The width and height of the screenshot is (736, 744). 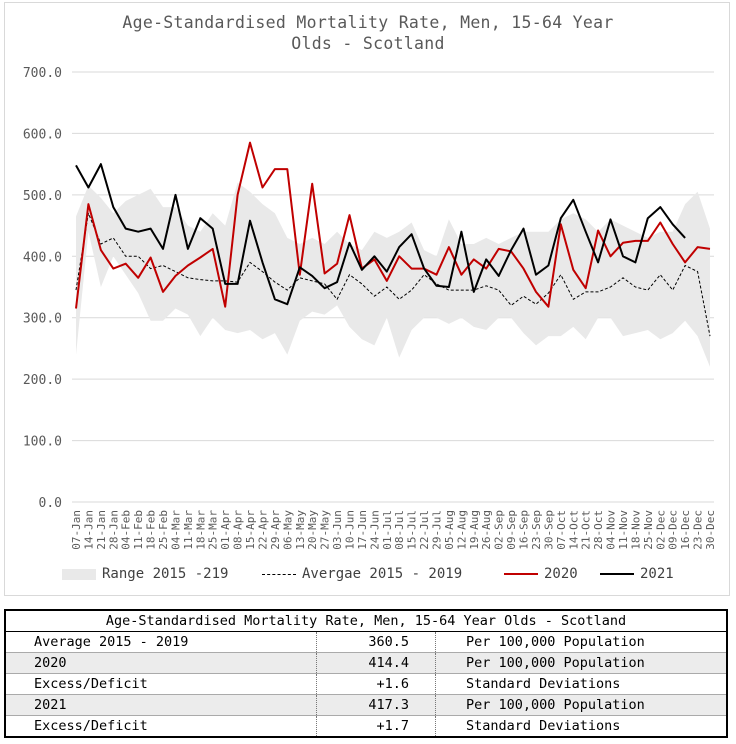 What do you see at coordinates (611, 530) in the screenshot?
I see `x-tick-label: 04-Nov` at bounding box center [611, 530].